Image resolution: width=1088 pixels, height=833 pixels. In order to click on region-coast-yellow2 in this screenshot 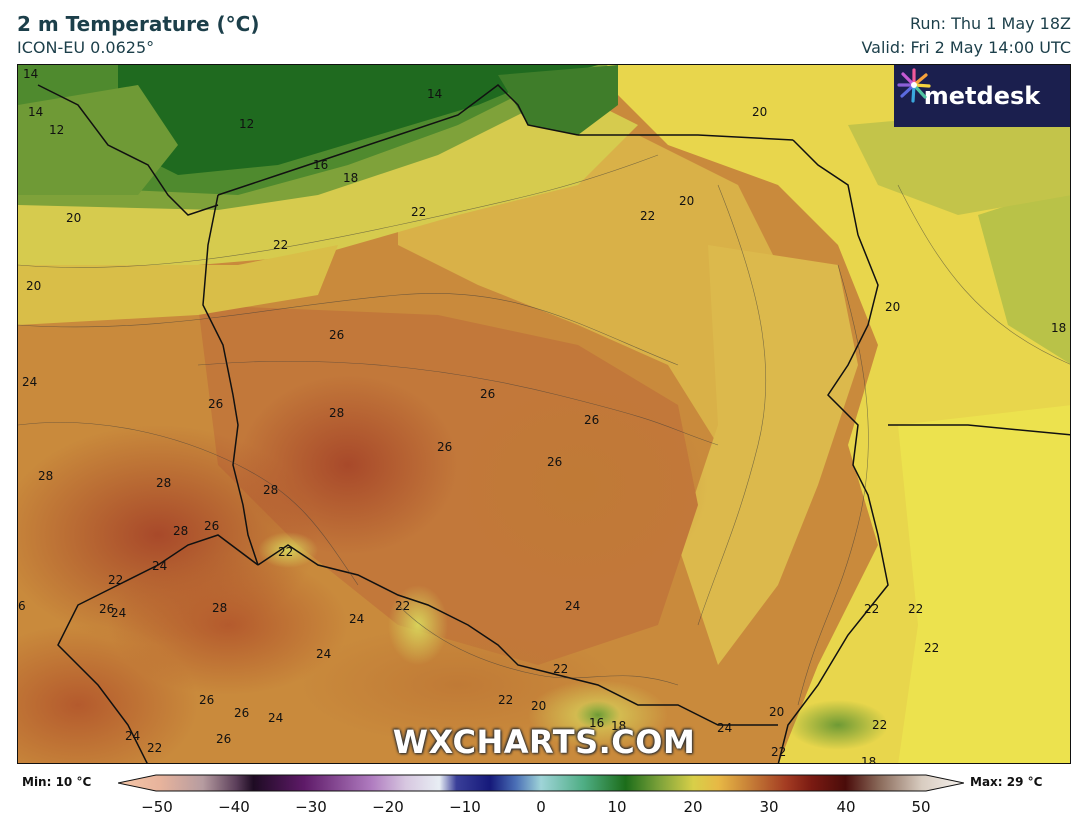, I will do `click(178, 285)`.